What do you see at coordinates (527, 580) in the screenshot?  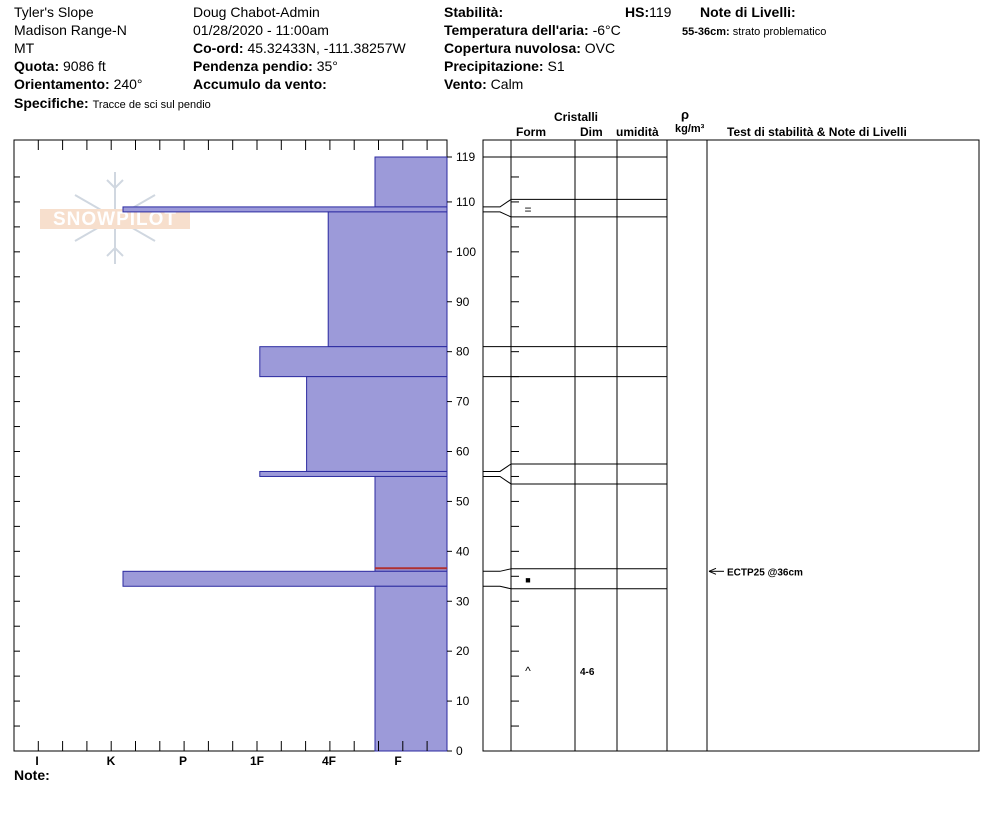 I see `crystal-form-1: ■` at bounding box center [527, 580].